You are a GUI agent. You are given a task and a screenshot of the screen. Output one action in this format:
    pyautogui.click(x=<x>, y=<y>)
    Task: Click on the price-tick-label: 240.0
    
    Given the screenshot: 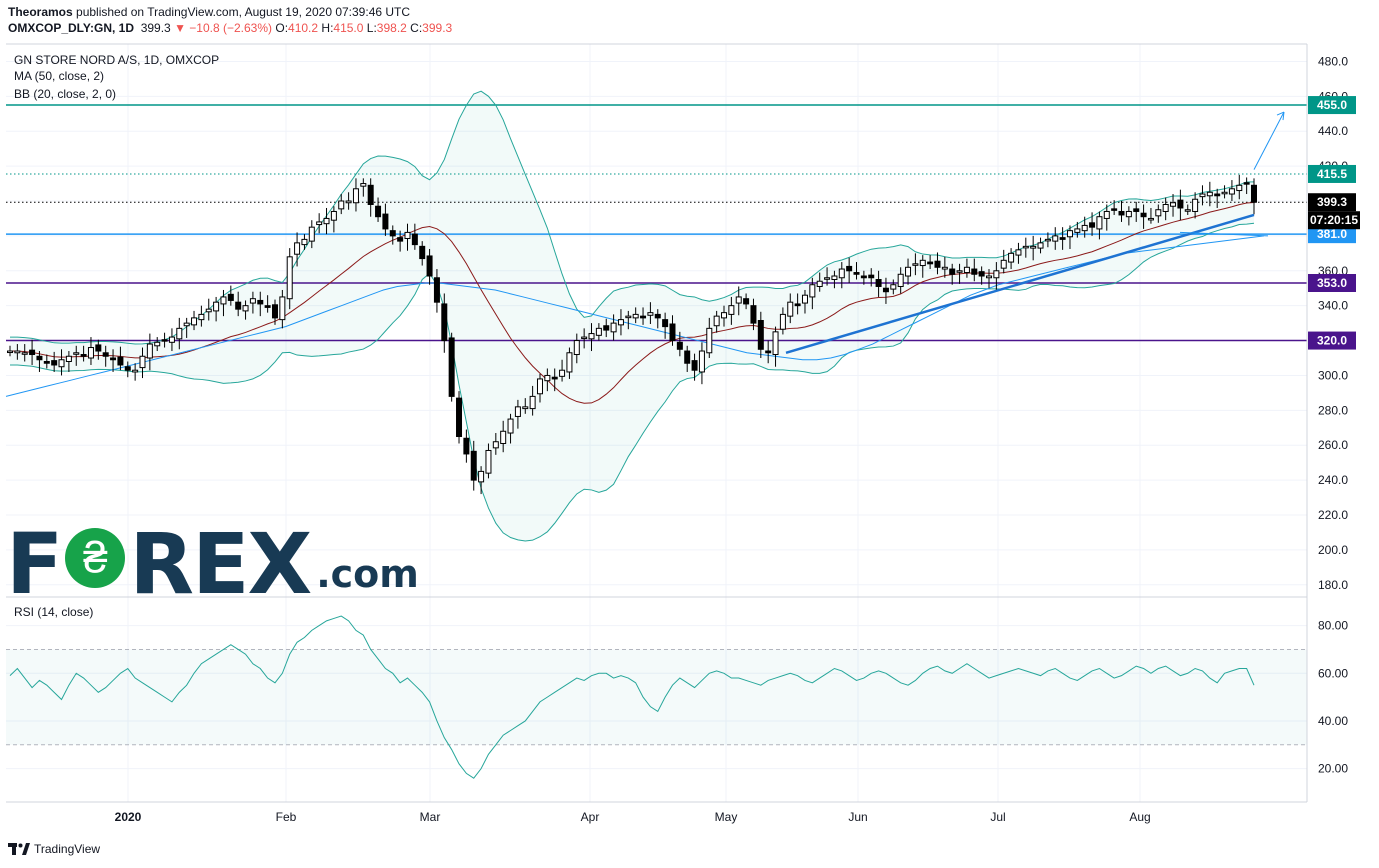 What is the action you would take?
    pyautogui.click(x=1333, y=480)
    